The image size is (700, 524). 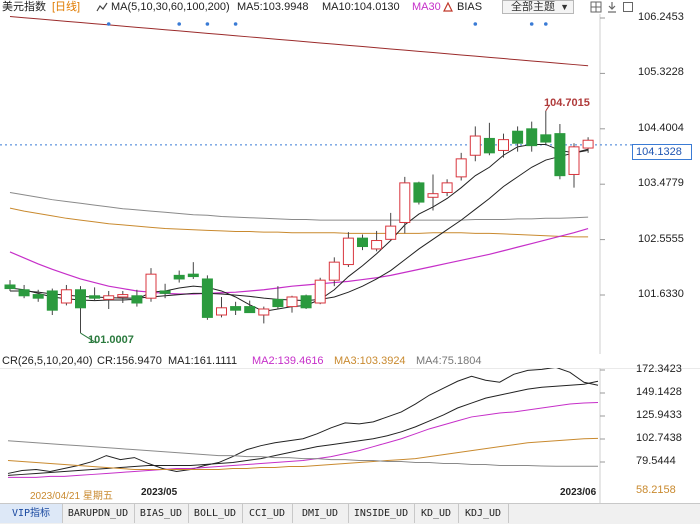 What do you see at coordinates (267, 513) in the screenshot?
I see `tab-cci-ud: CCI_UD` at bounding box center [267, 513].